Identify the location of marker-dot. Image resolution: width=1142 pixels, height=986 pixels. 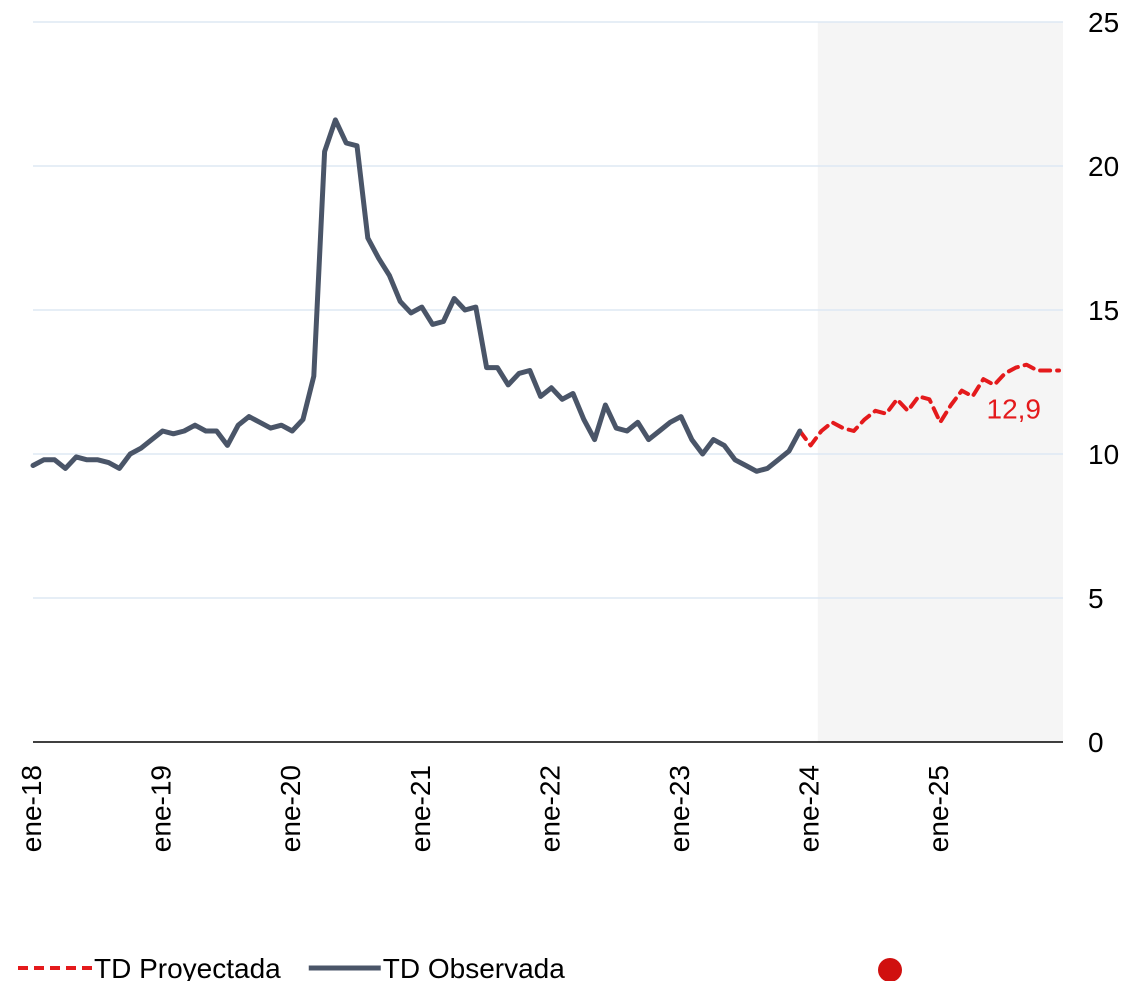
(890, 970).